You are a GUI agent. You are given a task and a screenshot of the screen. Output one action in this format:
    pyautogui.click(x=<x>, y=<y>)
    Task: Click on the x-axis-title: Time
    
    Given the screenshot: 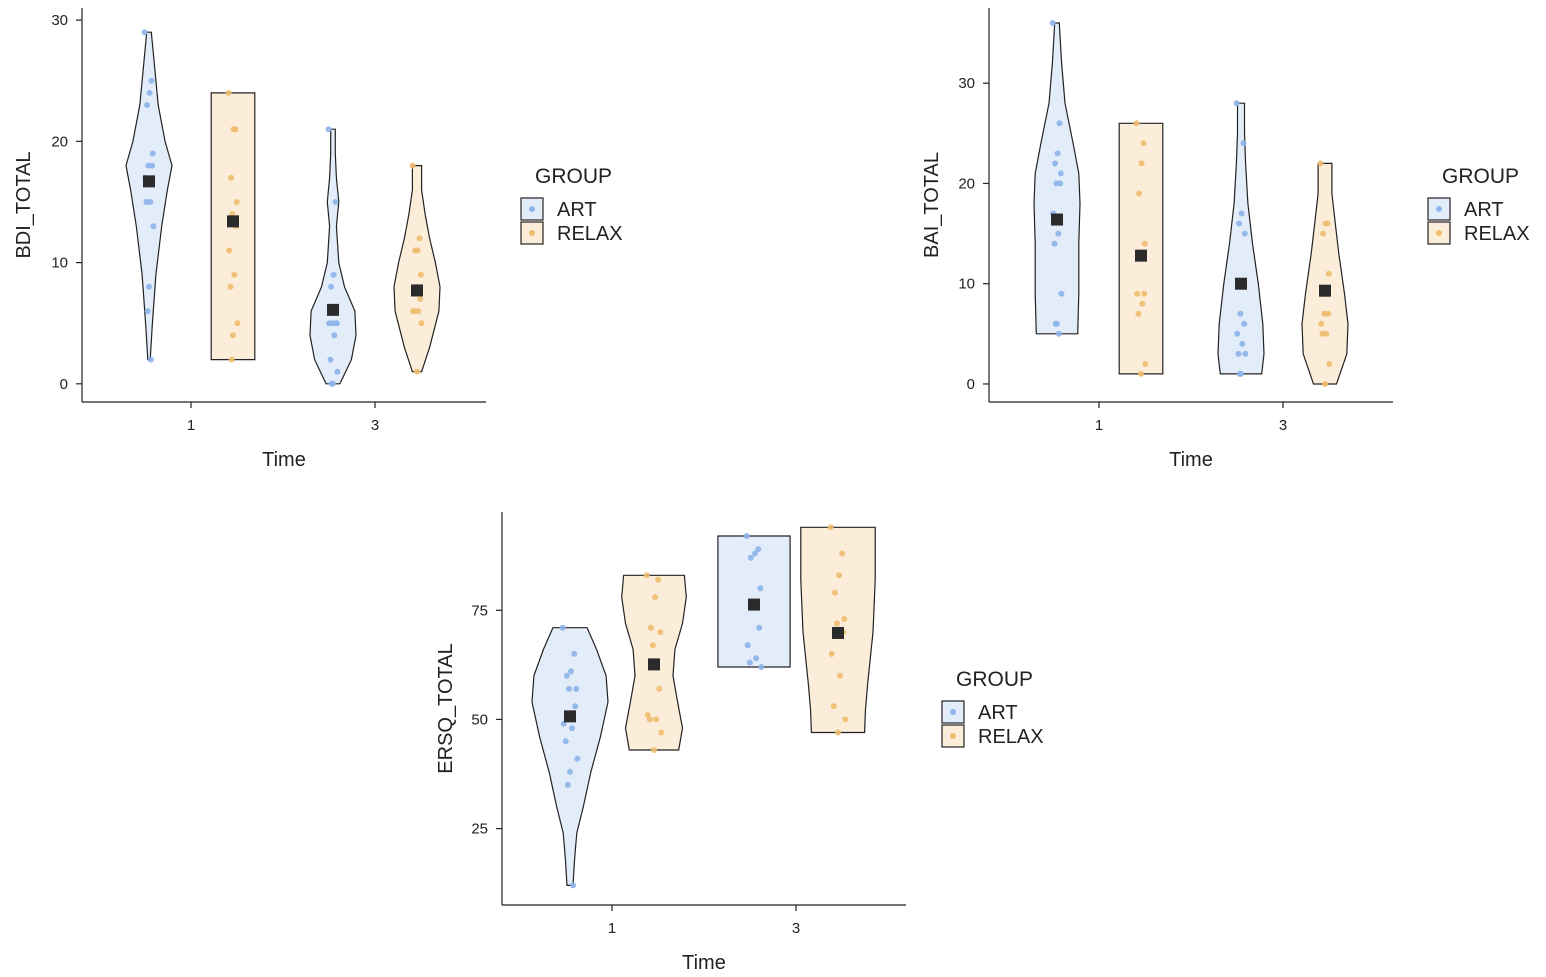 What is the action you would take?
    pyautogui.click(x=1191, y=460)
    